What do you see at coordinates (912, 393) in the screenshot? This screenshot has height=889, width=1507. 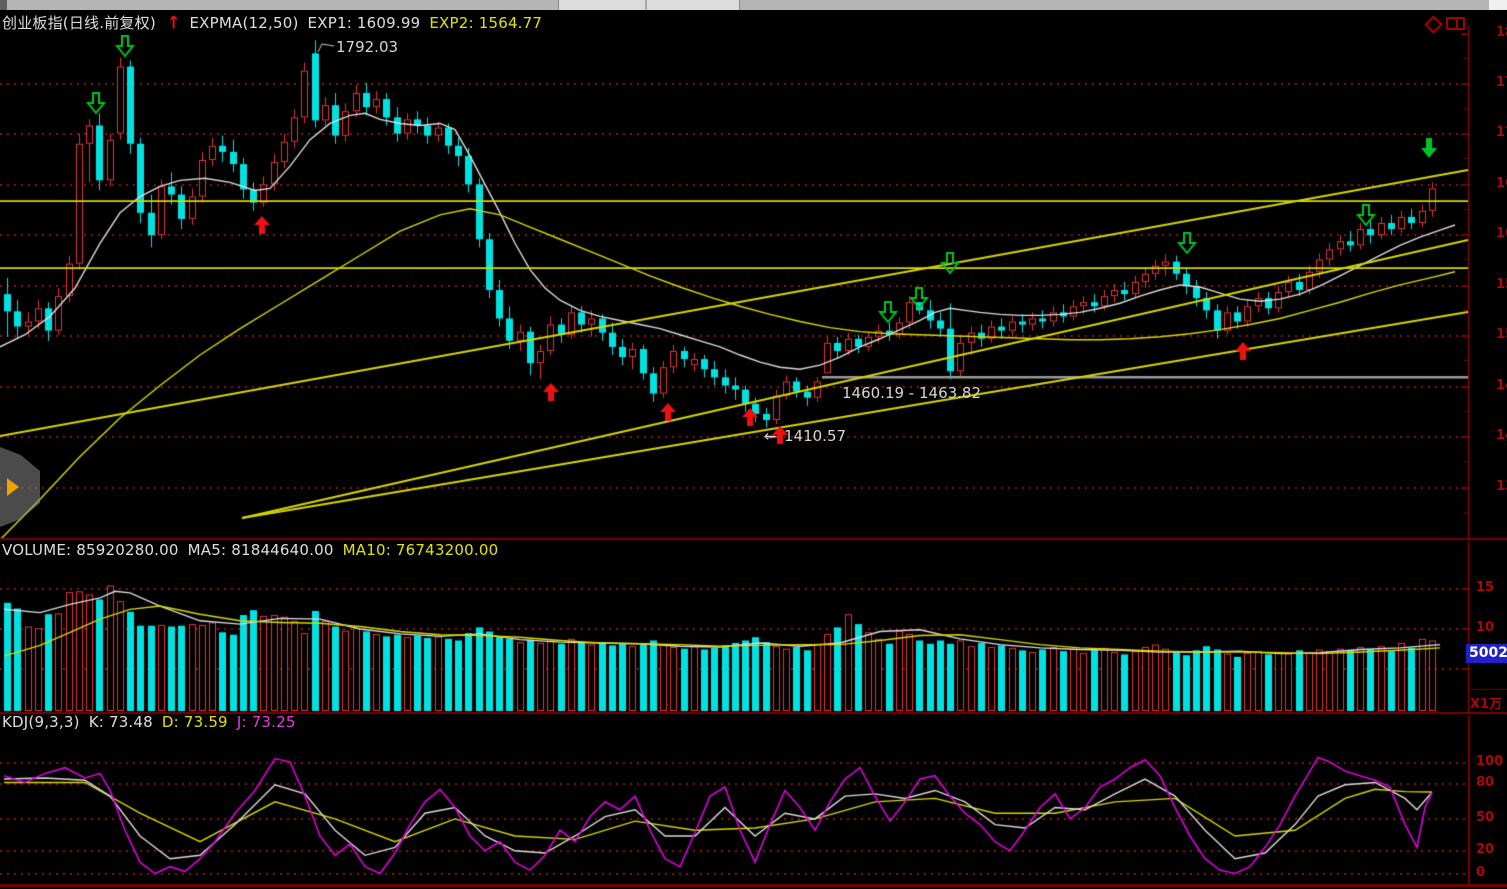 I see `gap-range-annotation: 1460.19 - 1463.82` at bounding box center [912, 393].